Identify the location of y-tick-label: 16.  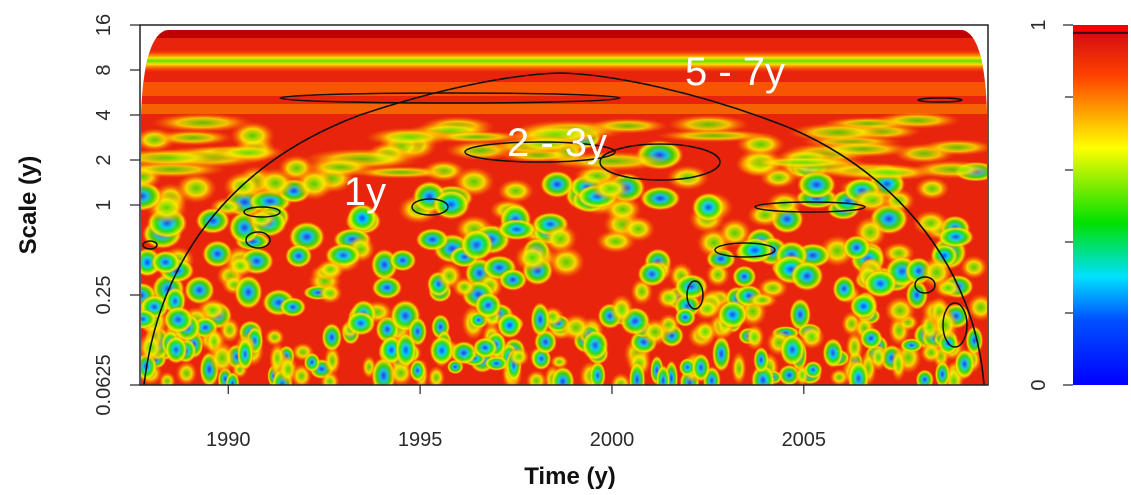
(104, 25).